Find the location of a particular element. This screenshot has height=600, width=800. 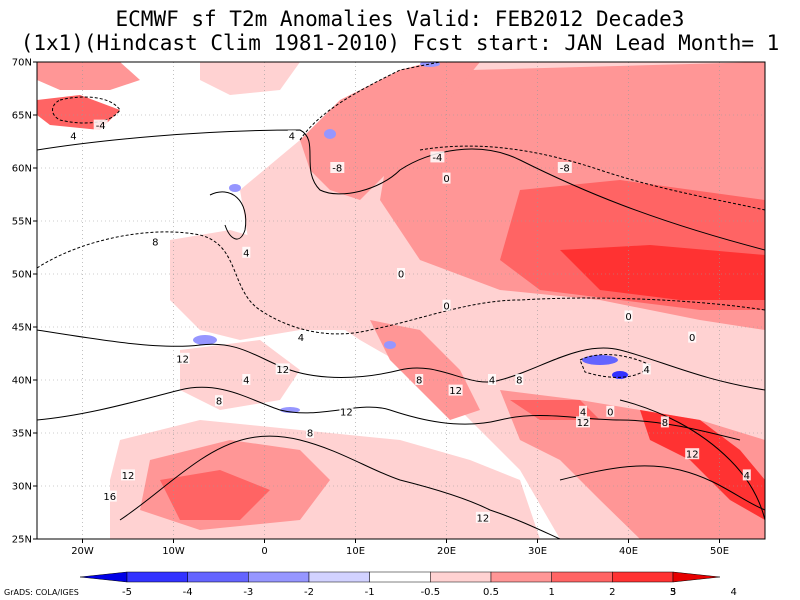

colorbar-label: 1 is located at coordinates (551, 592).